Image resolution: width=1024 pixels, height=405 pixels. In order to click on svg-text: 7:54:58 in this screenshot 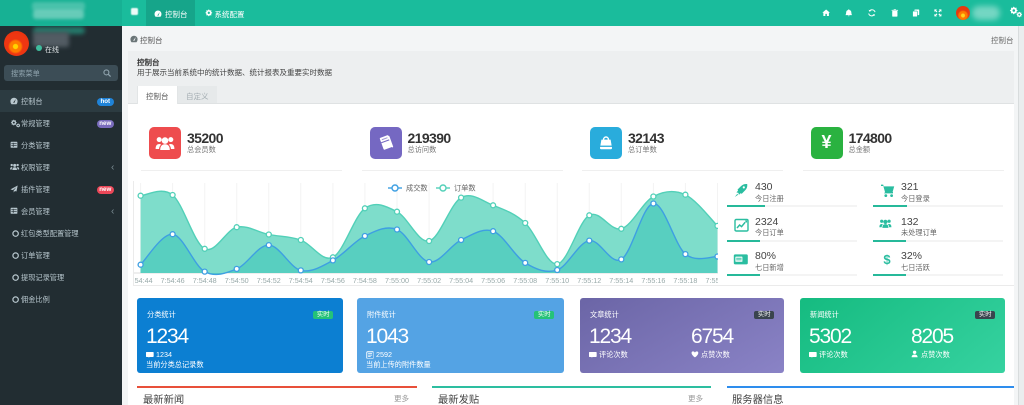, I will do `click(365, 280)`.